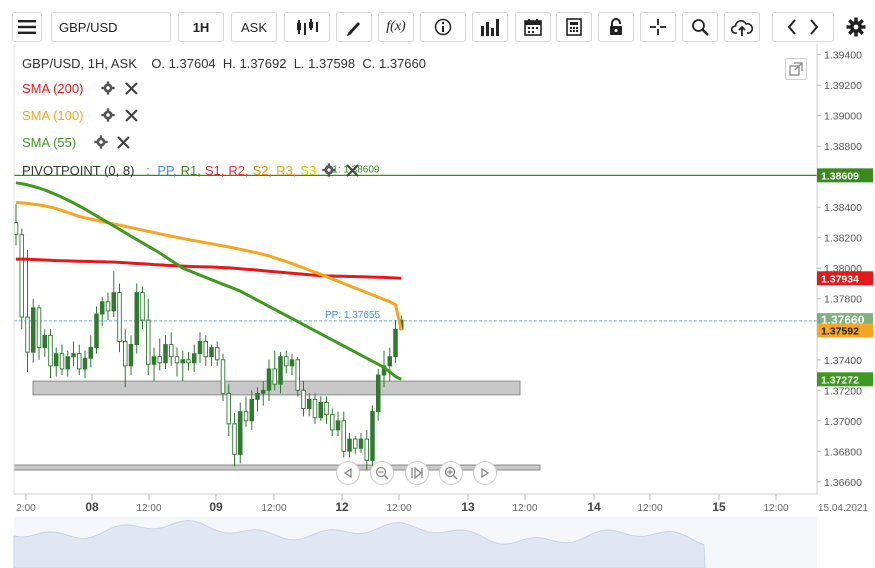  I want to click on y-tick-label: 1.36800, so click(843, 452).